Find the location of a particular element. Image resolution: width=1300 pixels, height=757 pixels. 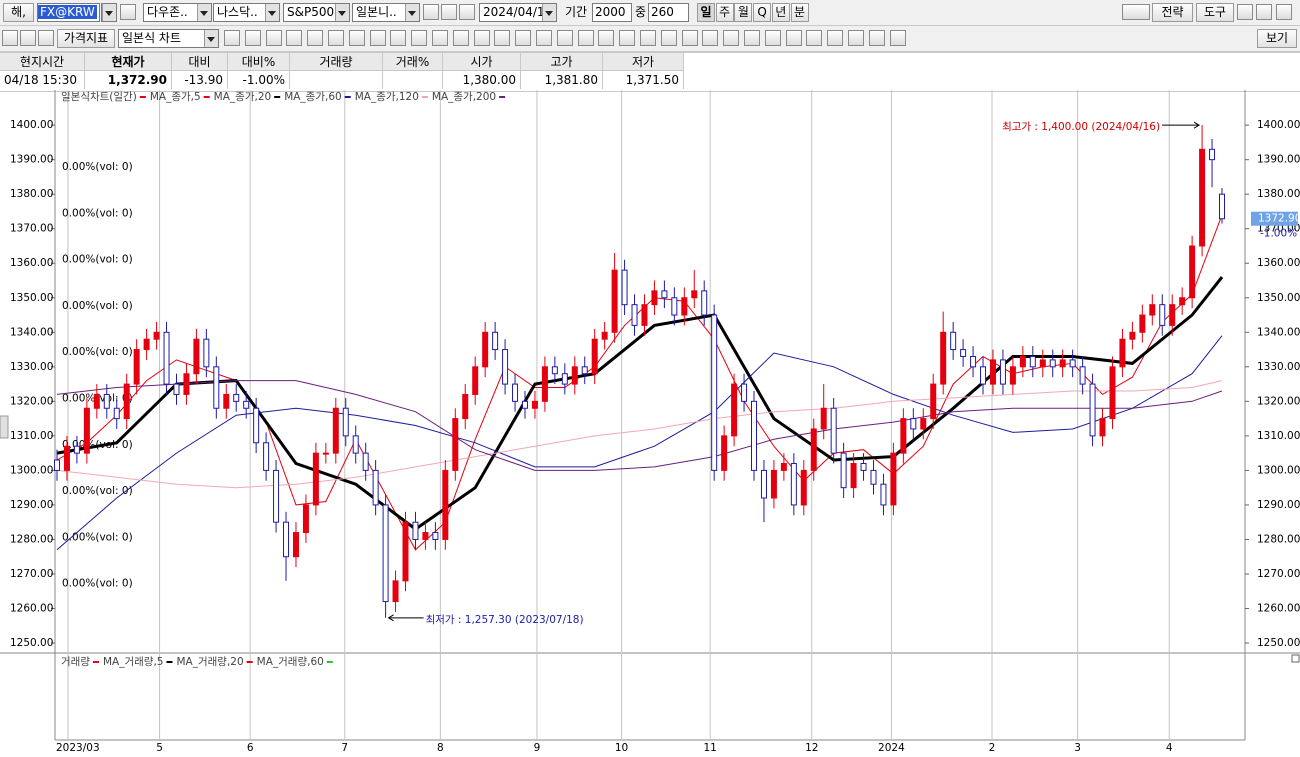

y-tick-label: 1380.00 is located at coordinates (31, 194).